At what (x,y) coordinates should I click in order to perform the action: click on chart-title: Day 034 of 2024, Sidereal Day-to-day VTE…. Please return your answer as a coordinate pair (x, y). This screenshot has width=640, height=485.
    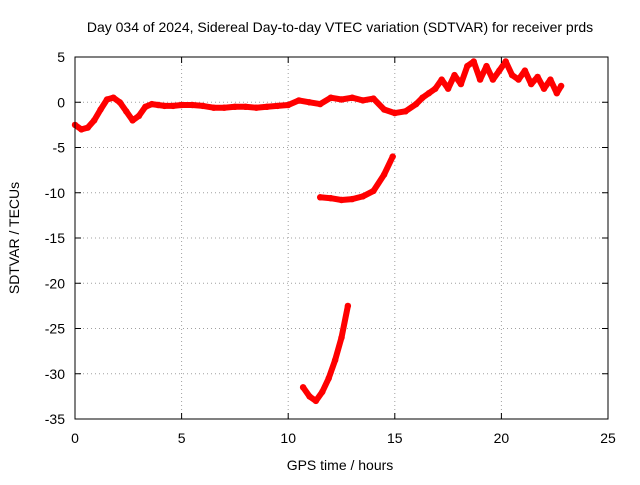
    Looking at the image, I should click on (340, 27).